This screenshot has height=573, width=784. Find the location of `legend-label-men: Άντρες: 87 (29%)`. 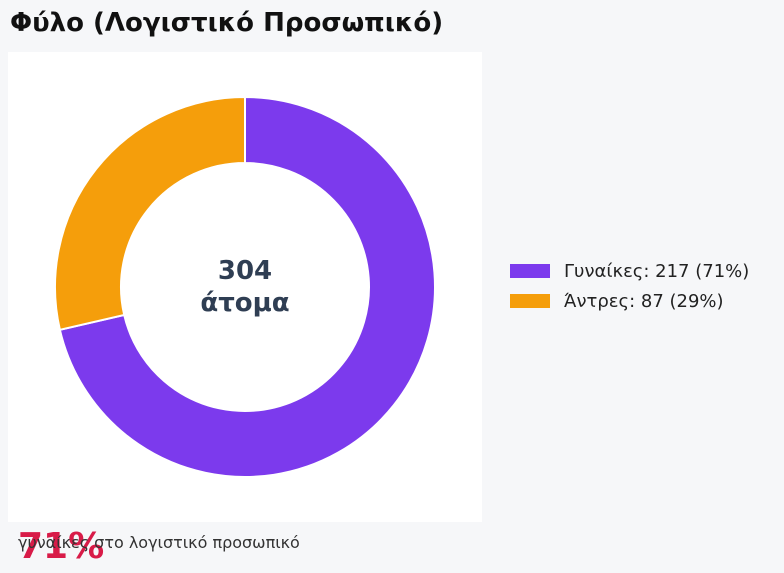

legend-label-men: Άντρες: 87 (29%) is located at coordinates (644, 301).